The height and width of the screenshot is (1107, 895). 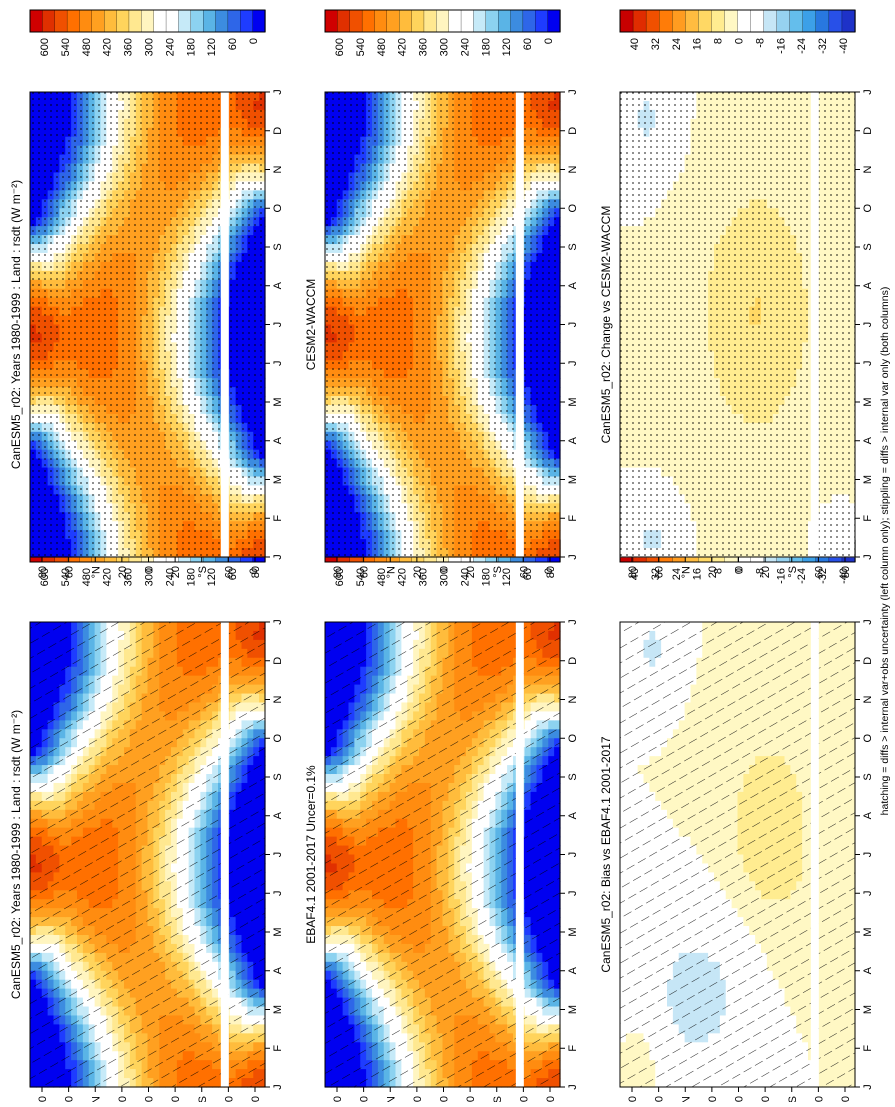 I want to click on colorbar-label: 60, so click(x=233, y=44).